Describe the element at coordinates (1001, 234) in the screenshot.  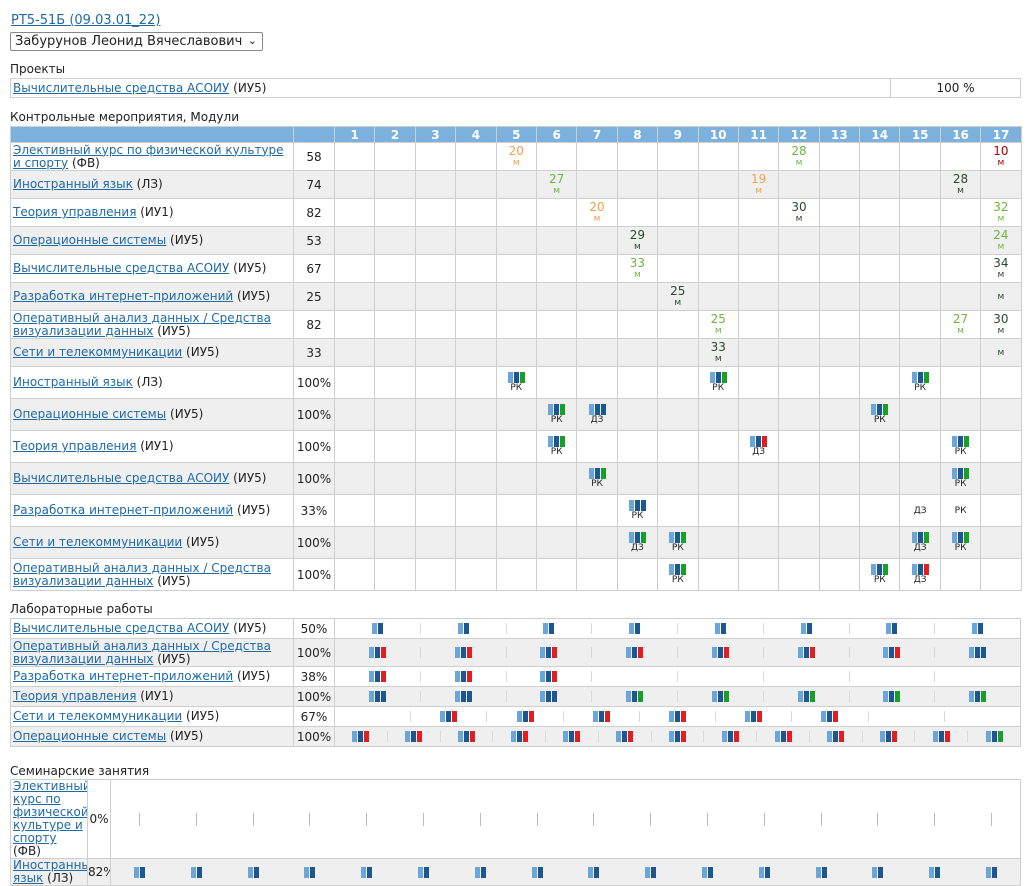
I see `score-value: 24` at that location.